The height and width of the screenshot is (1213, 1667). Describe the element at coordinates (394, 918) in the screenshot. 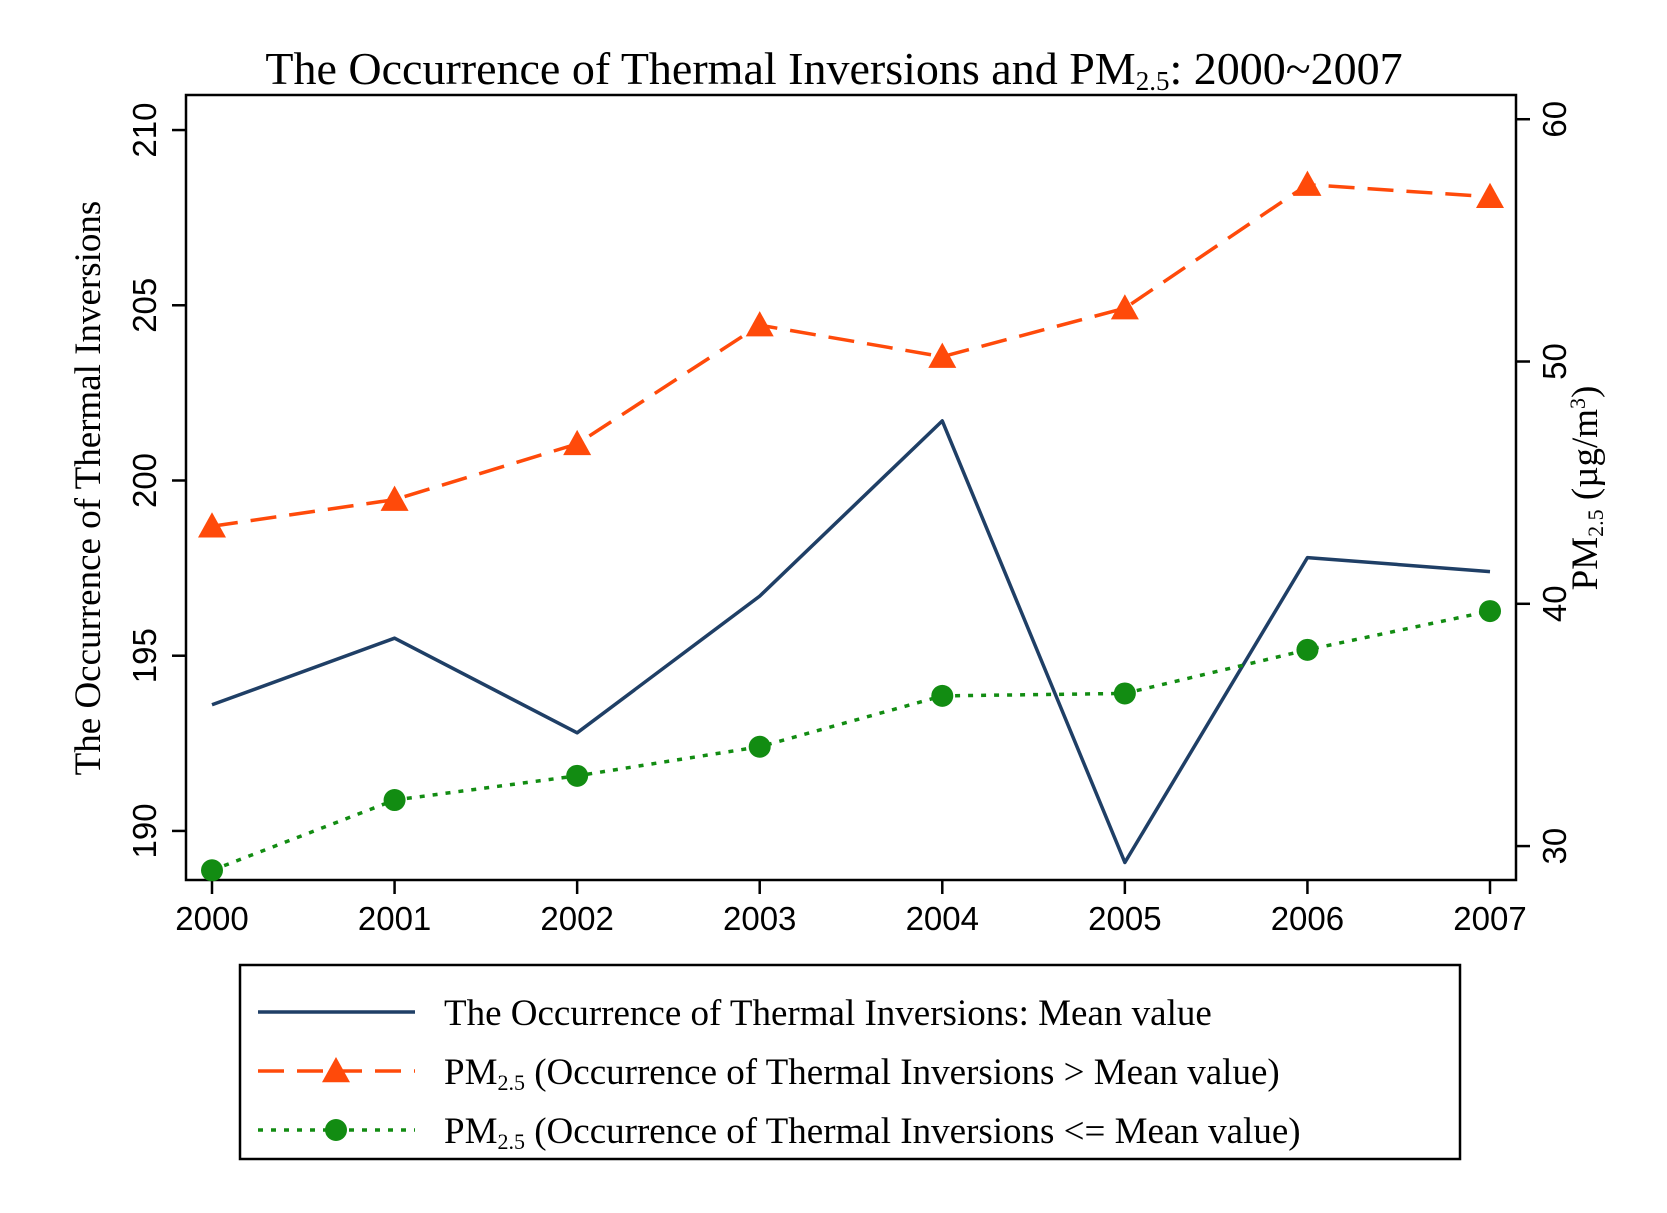

I see `x-tick-label-2001: 2001` at that location.